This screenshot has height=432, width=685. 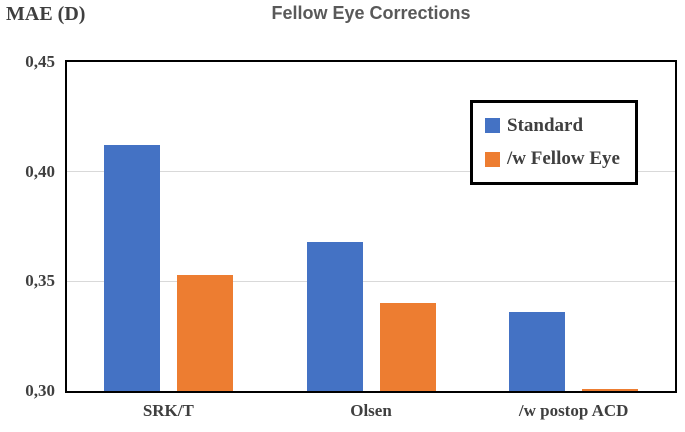 I want to click on legend-item-standard: Standard, so click(x=560, y=126).